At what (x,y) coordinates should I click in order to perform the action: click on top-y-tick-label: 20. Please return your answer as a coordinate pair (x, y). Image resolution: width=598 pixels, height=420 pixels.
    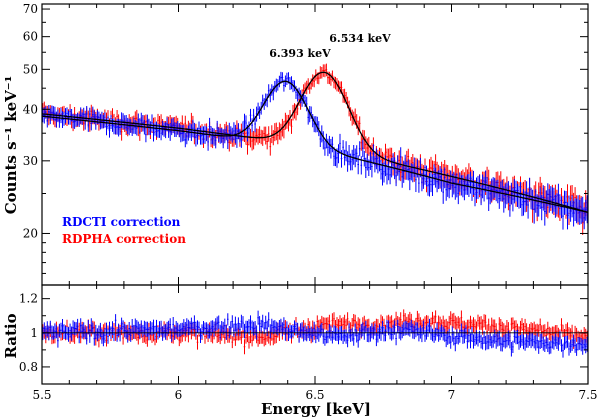
    Looking at the image, I should click on (30, 233).